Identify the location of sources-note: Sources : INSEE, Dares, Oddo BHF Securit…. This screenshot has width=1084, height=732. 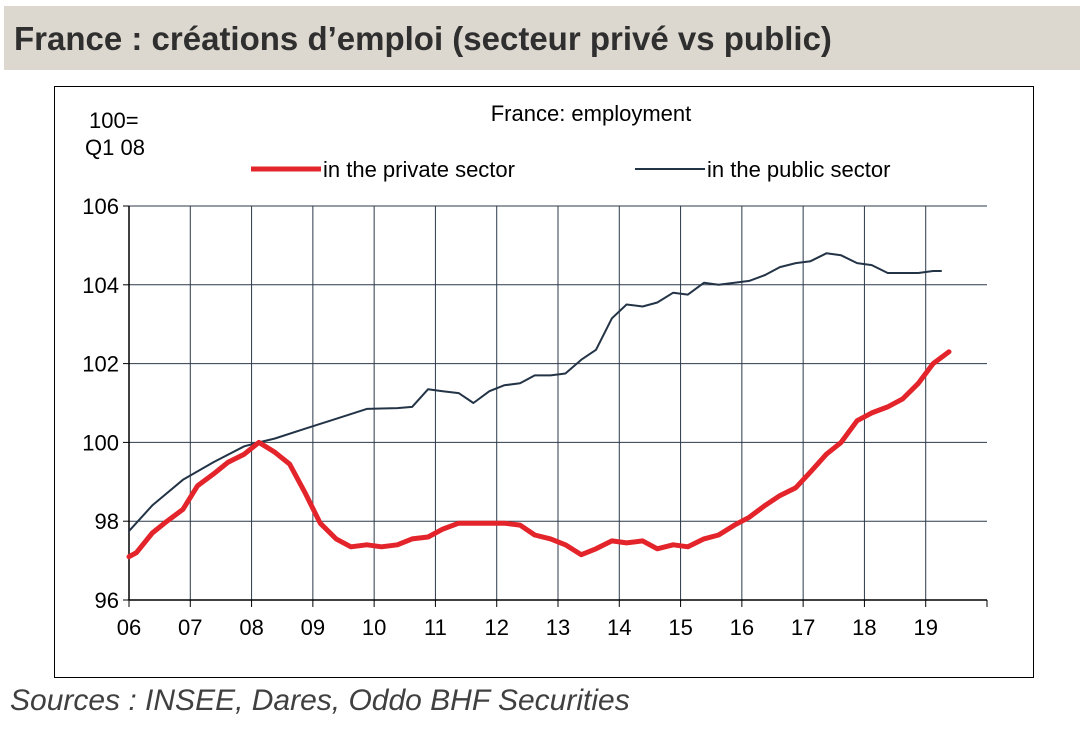
(320, 700).